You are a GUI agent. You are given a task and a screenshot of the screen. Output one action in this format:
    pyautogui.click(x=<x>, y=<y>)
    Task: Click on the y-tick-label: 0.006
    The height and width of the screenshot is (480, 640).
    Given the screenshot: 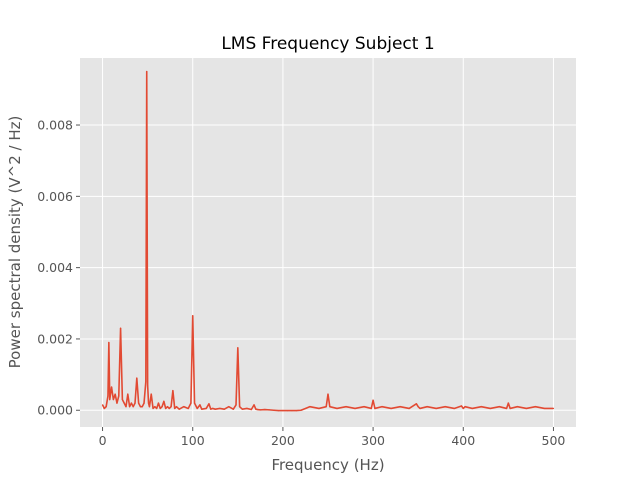 What is the action you would take?
    pyautogui.click(x=55, y=196)
    